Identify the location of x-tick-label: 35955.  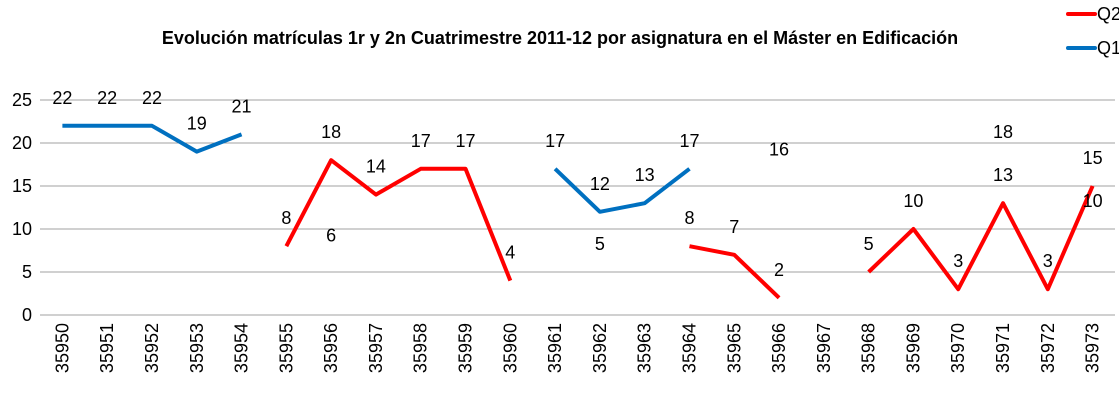
(286, 348).